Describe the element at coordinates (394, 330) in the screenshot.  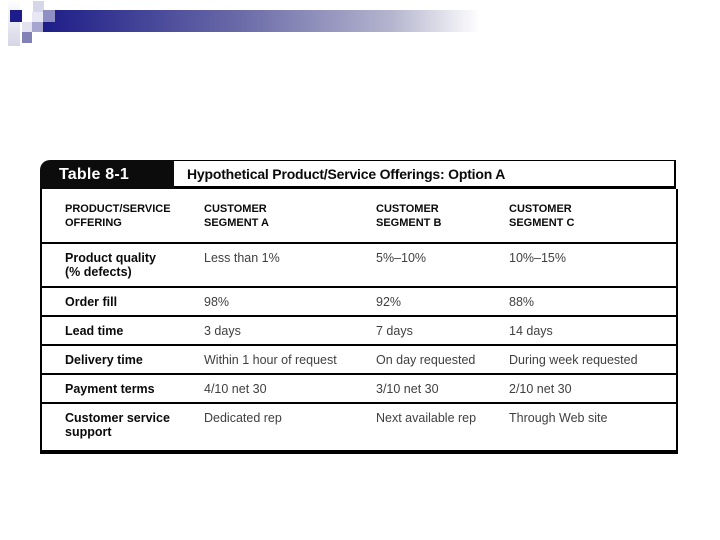
I see `cell-value: 7 days` at that location.